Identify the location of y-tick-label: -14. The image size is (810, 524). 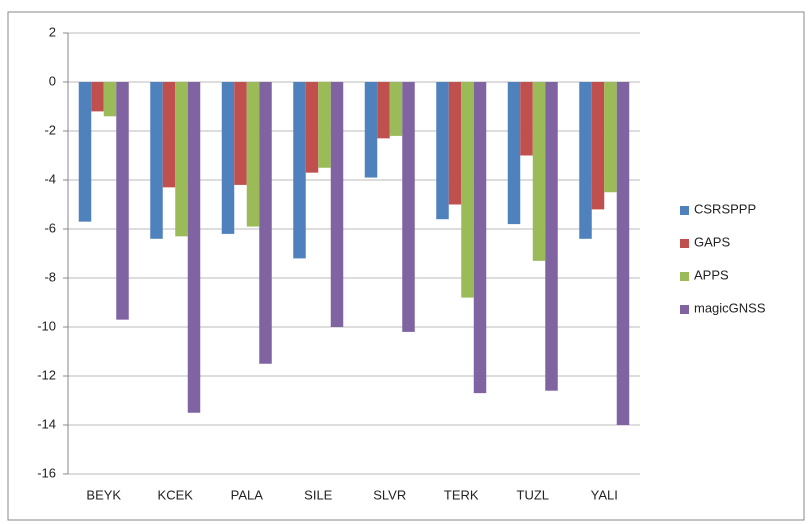
(46, 423).